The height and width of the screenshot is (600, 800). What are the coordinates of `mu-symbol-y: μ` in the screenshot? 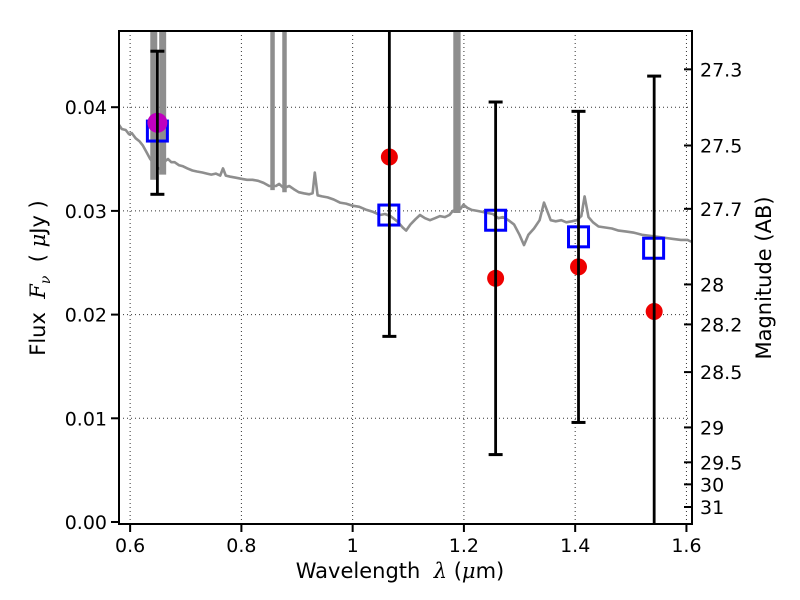 It's located at (38, 240).